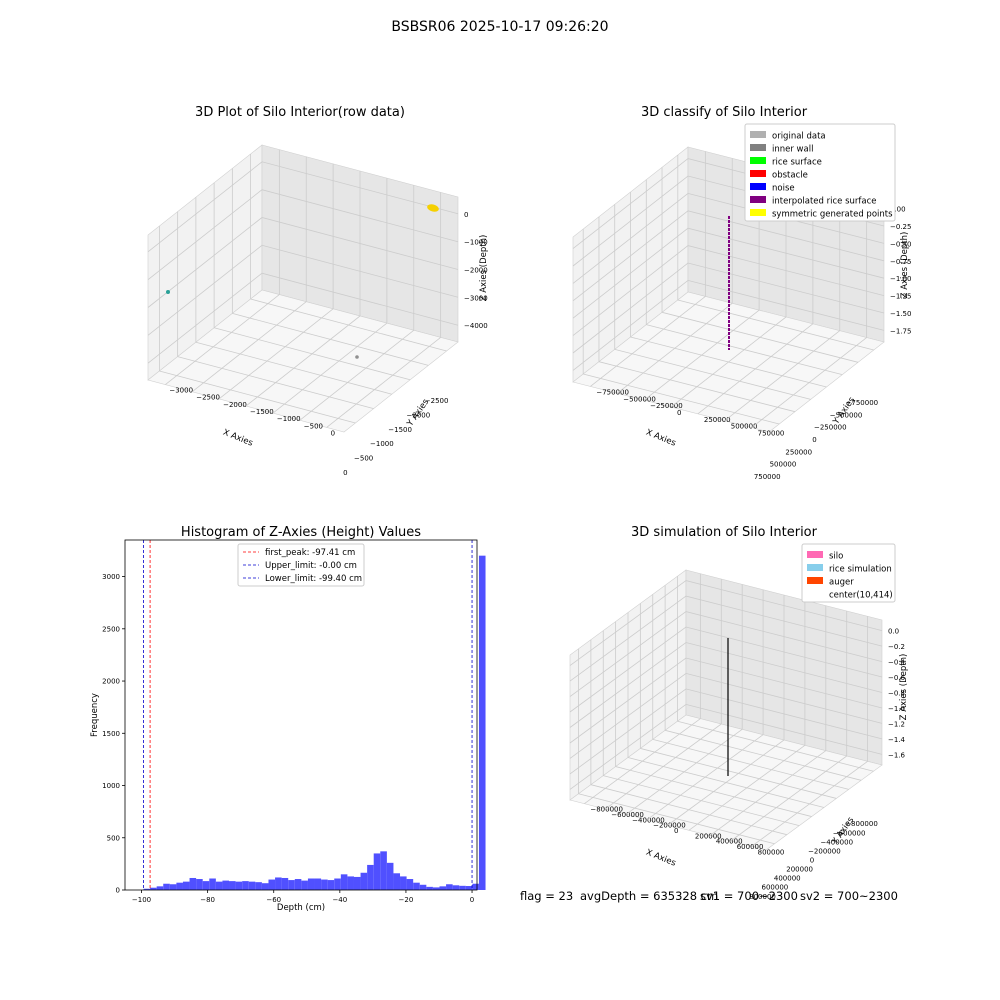 This screenshot has width=1000, height=1000. I want to click on x-tick-label-5: 0, so click(345, 473).